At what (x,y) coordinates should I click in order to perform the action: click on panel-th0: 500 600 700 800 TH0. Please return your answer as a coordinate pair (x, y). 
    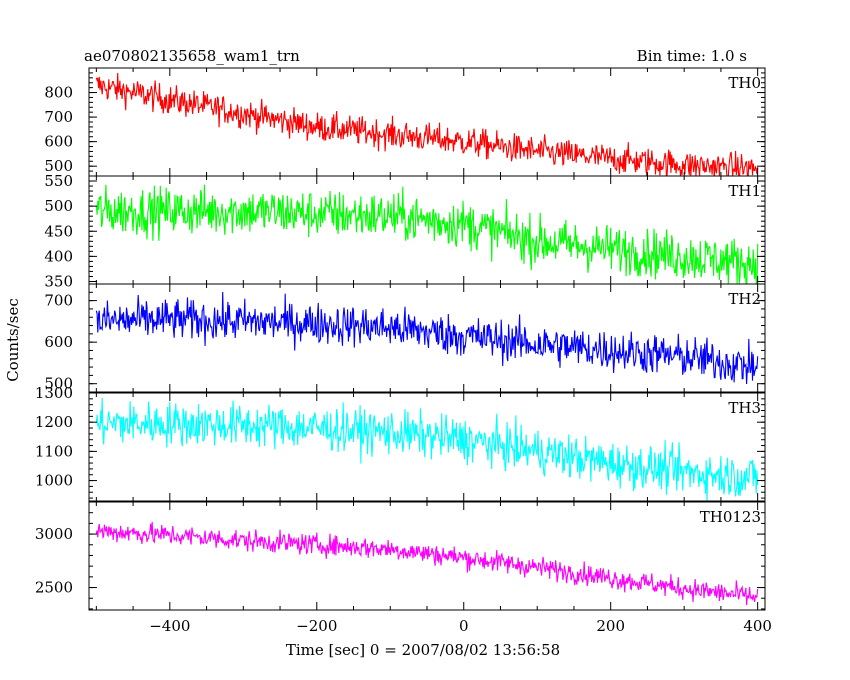
    Looking at the image, I should click on (405, 122).